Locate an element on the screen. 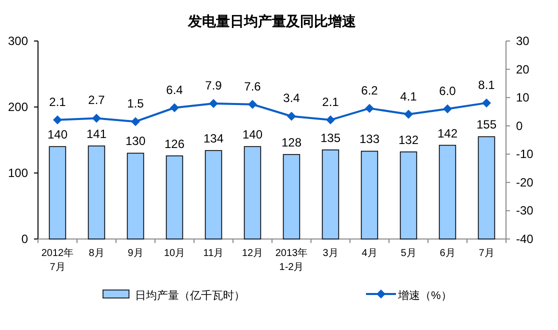 Image resolution: width=558 pixels, height=330 pixels. data-label: 1.5 is located at coordinates (135, 103).